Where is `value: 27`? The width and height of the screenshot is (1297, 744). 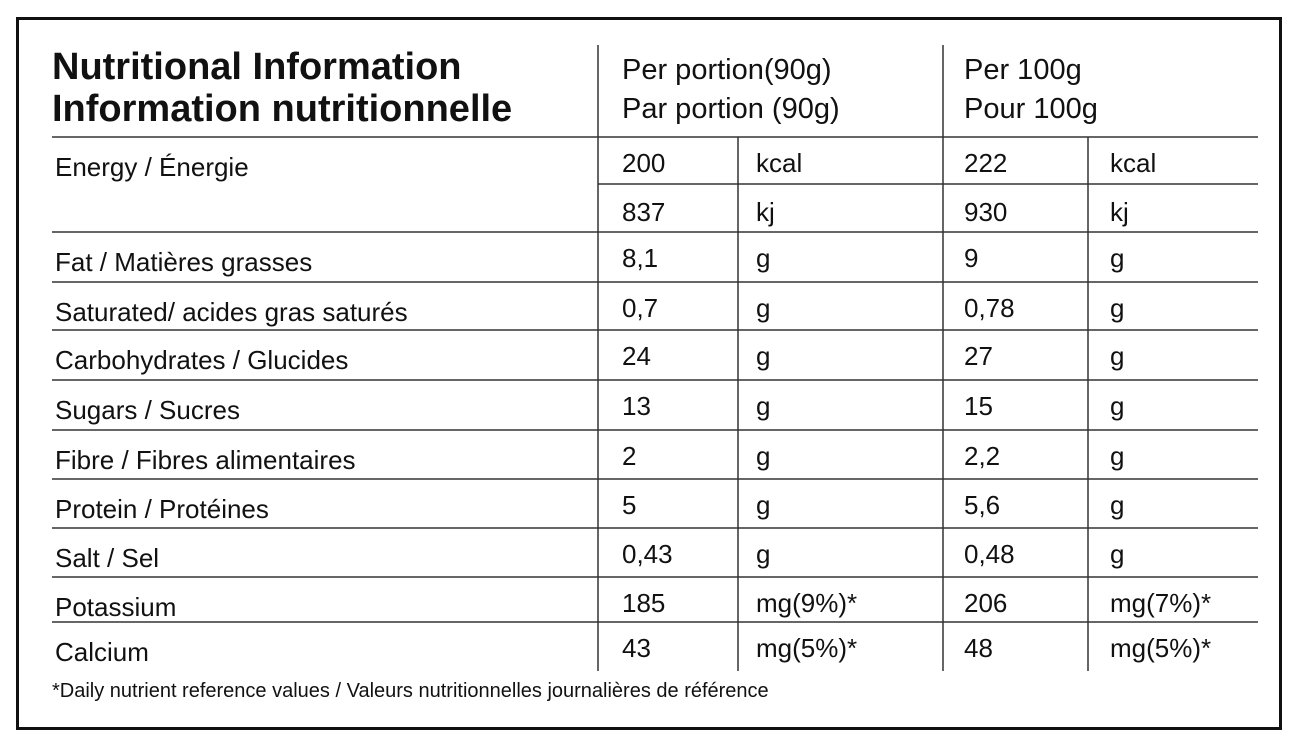 value: 27 is located at coordinates (978, 356).